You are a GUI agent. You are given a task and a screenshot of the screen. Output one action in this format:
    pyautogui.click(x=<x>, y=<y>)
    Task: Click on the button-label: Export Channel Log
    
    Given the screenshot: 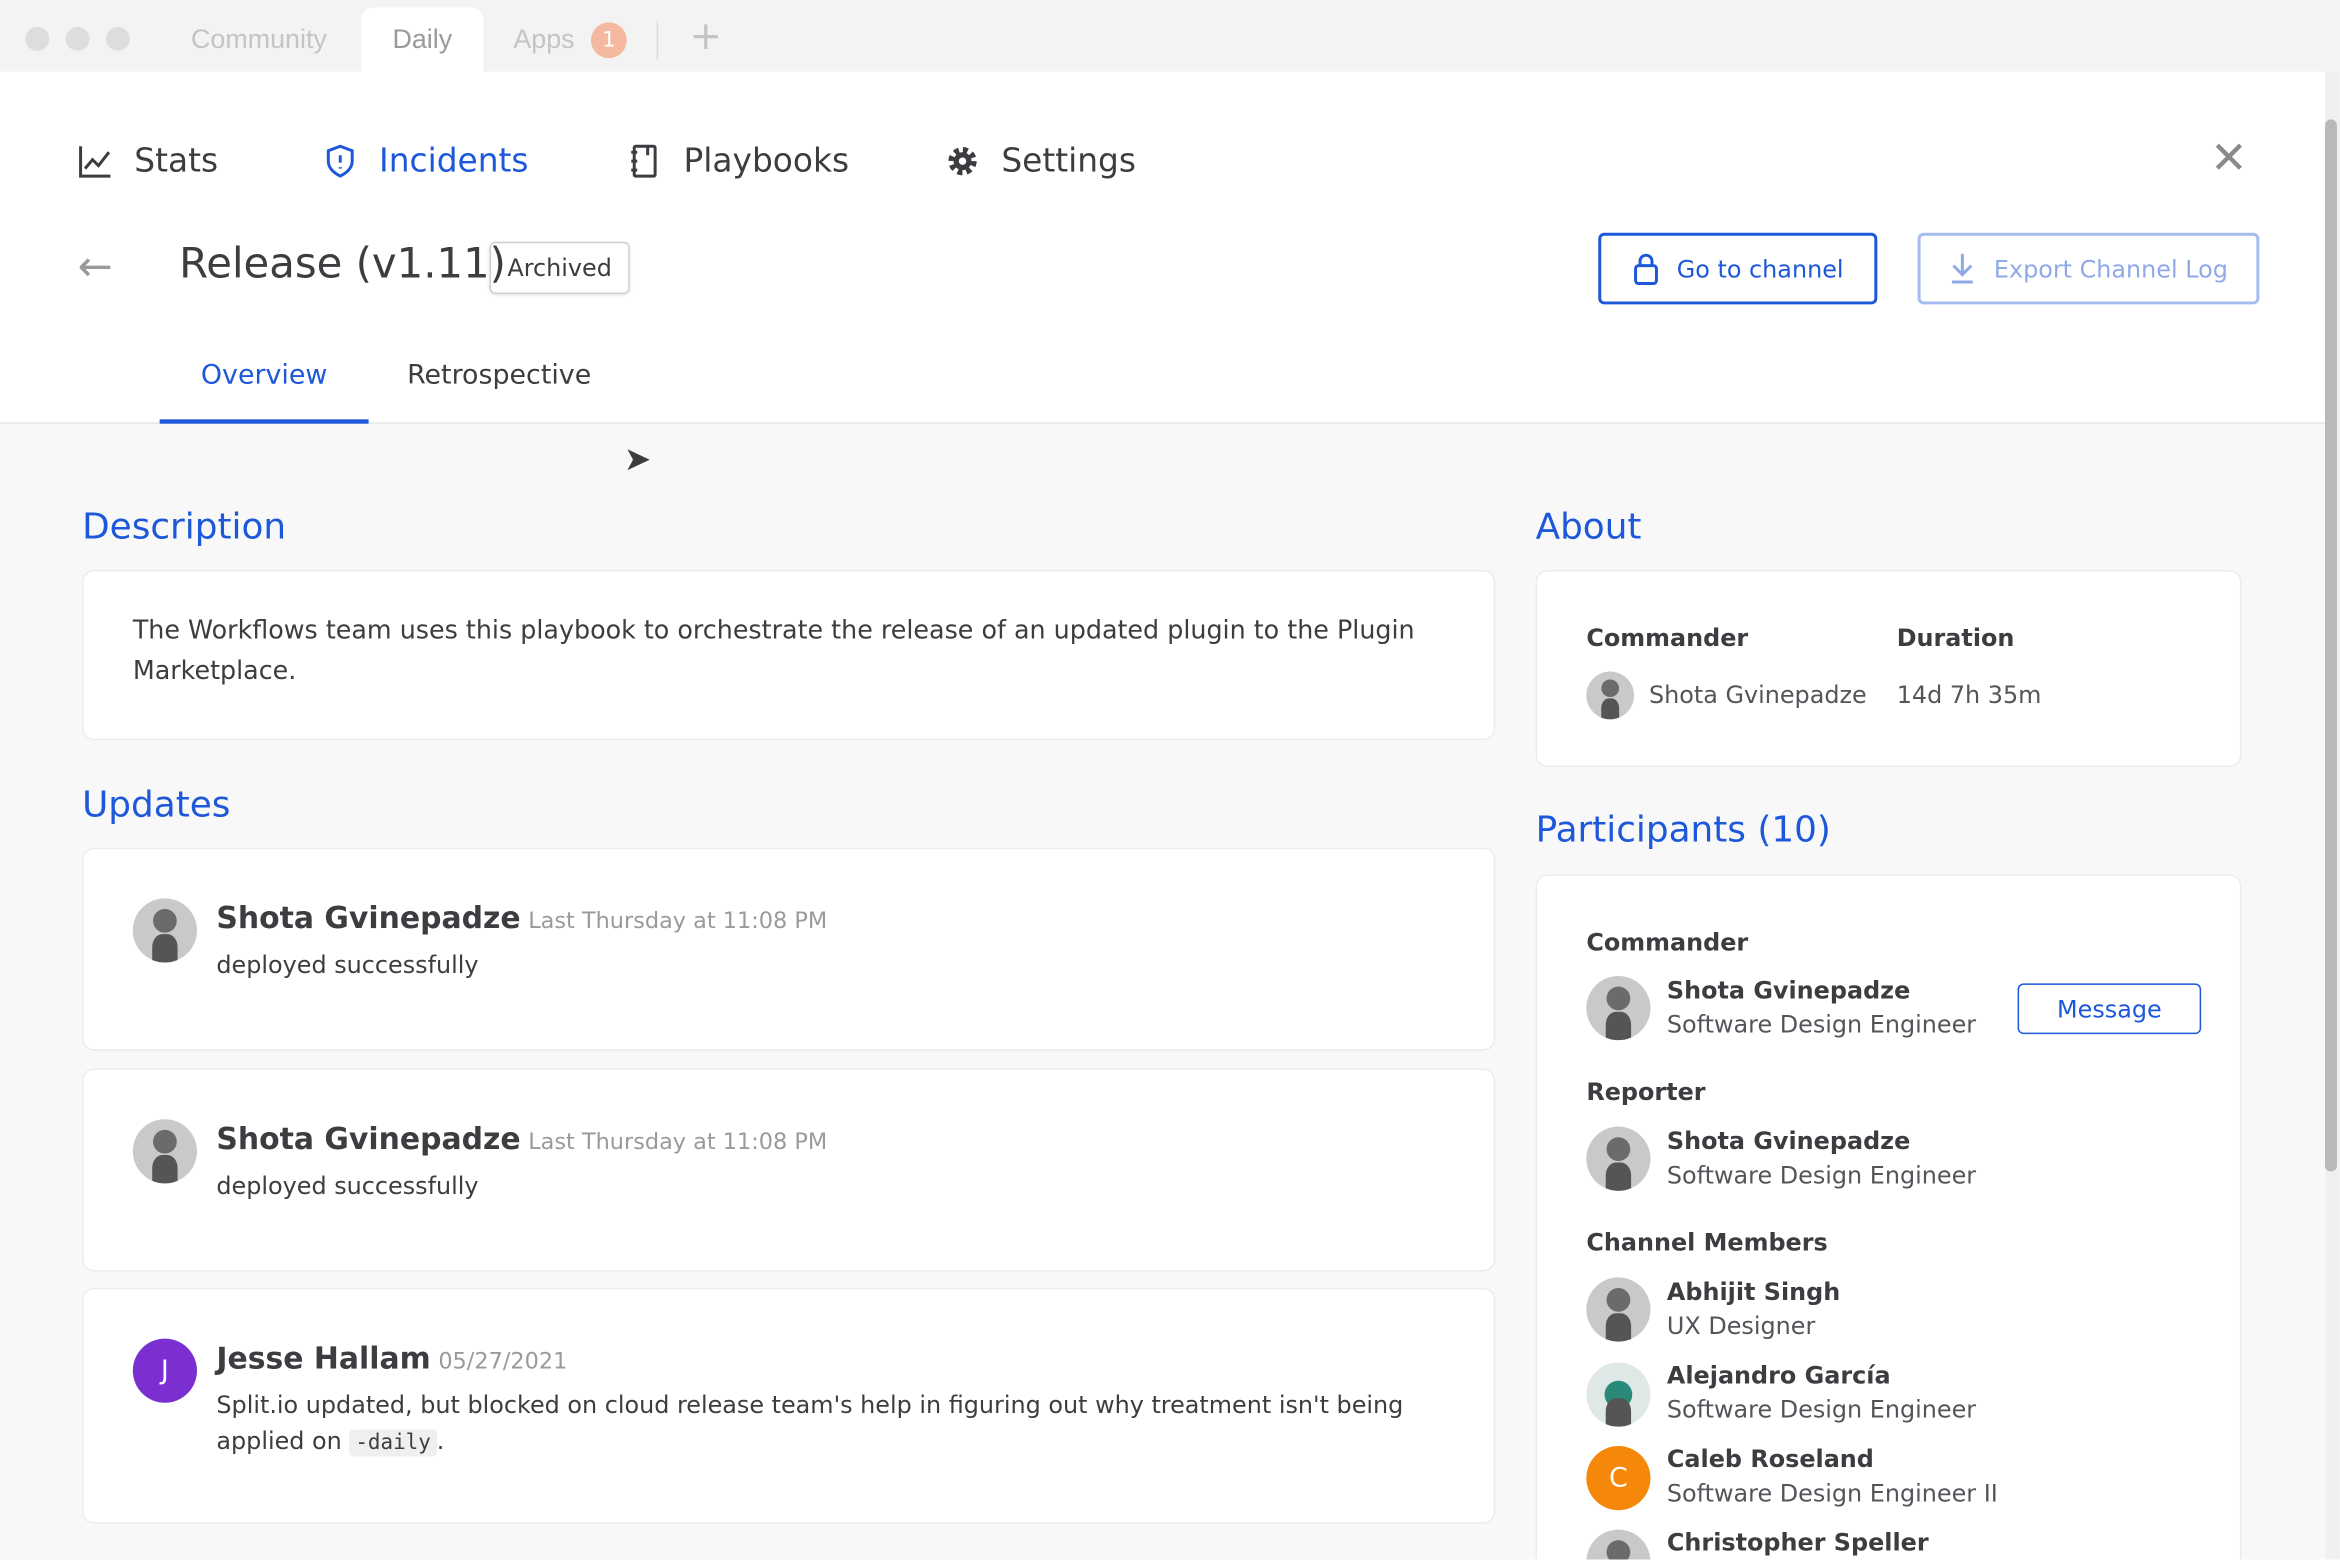 What is the action you would take?
    pyautogui.click(x=2110, y=268)
    